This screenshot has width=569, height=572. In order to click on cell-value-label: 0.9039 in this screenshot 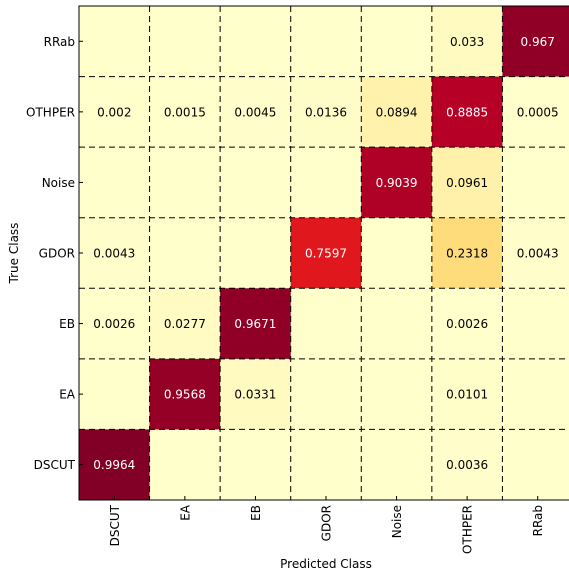, I will do `click(397, 183)`.